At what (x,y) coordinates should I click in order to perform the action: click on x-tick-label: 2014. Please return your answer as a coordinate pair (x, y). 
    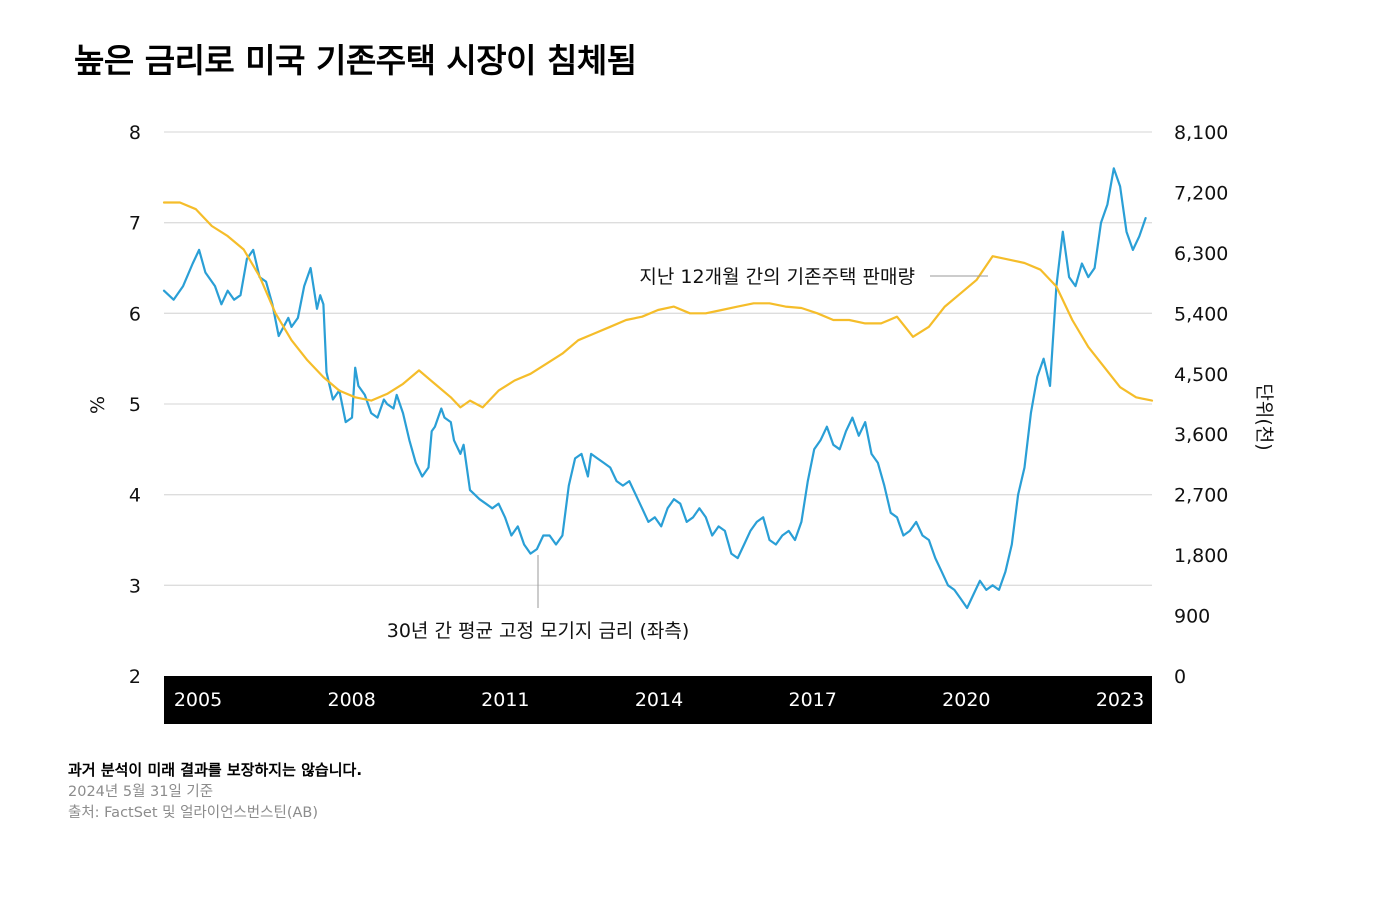
    Looking at the image, I should click on (659, 700).